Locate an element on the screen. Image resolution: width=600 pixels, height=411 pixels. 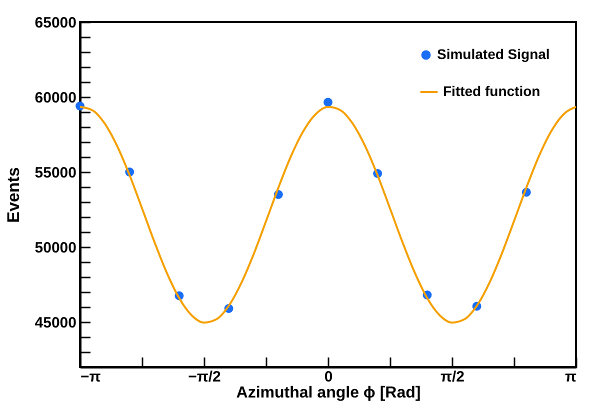
x-axis-title: Azimuthal angle ϕ [Rad] is located at coordinates (328, 393).